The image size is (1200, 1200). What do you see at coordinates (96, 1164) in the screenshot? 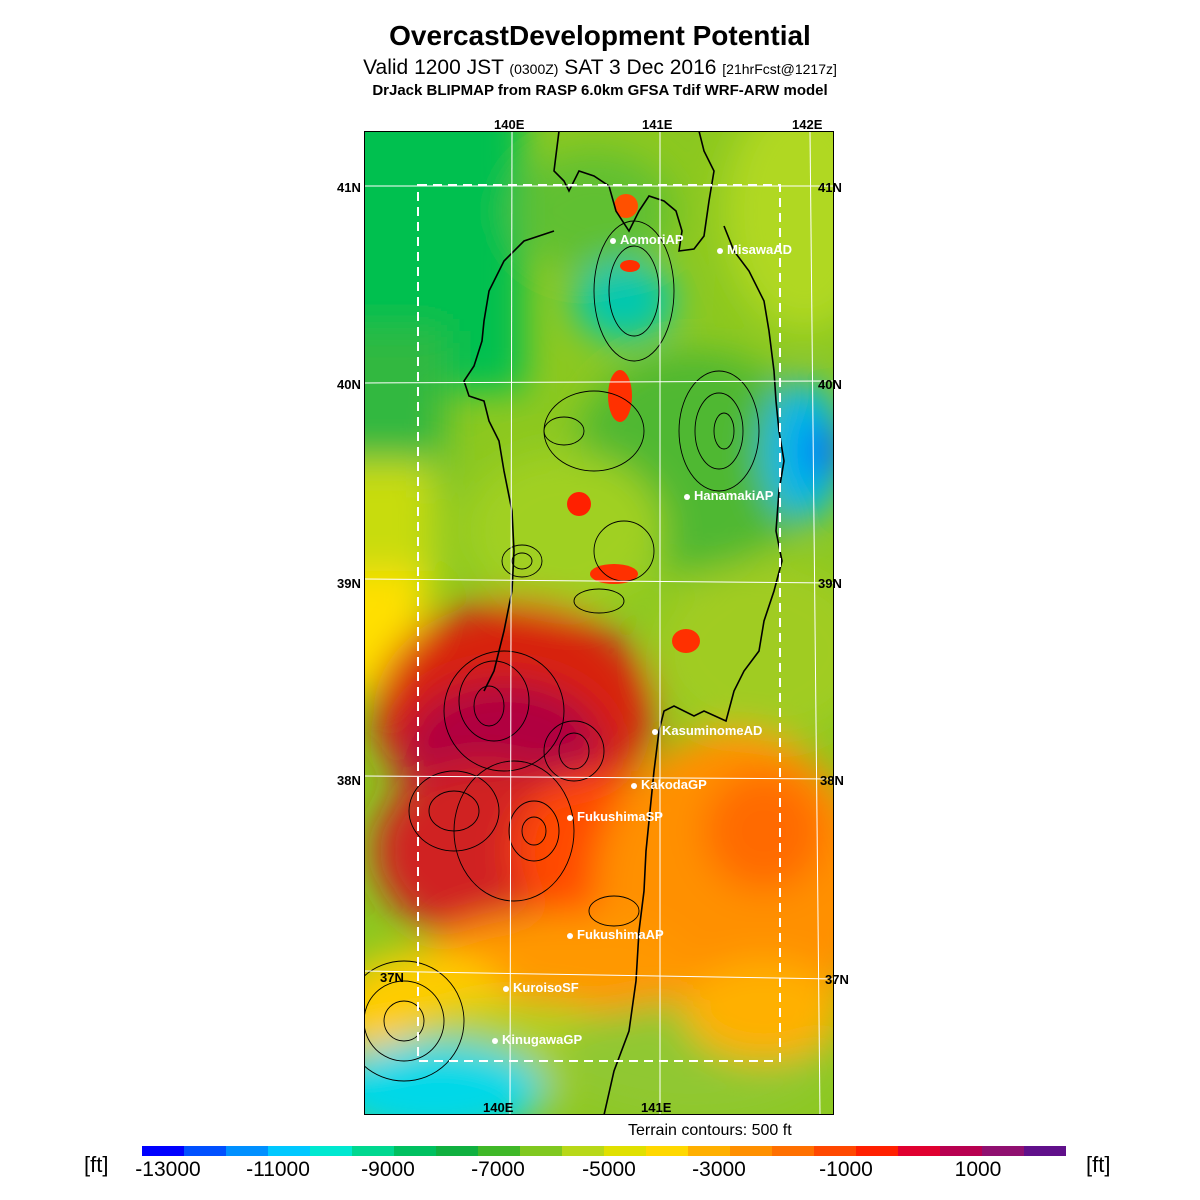
I see `colorbar-unit-left: [ft]` at bounding box center [96, 1164].